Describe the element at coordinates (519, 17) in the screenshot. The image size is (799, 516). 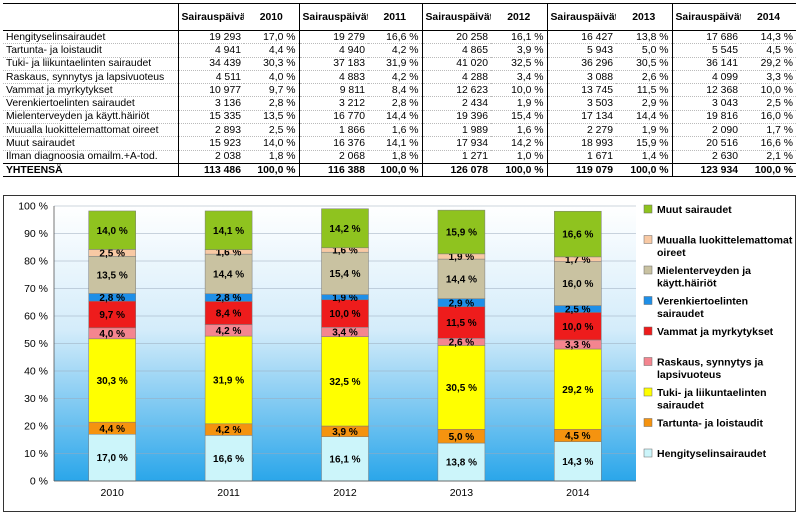
I see `header-year: 2012` at that location.